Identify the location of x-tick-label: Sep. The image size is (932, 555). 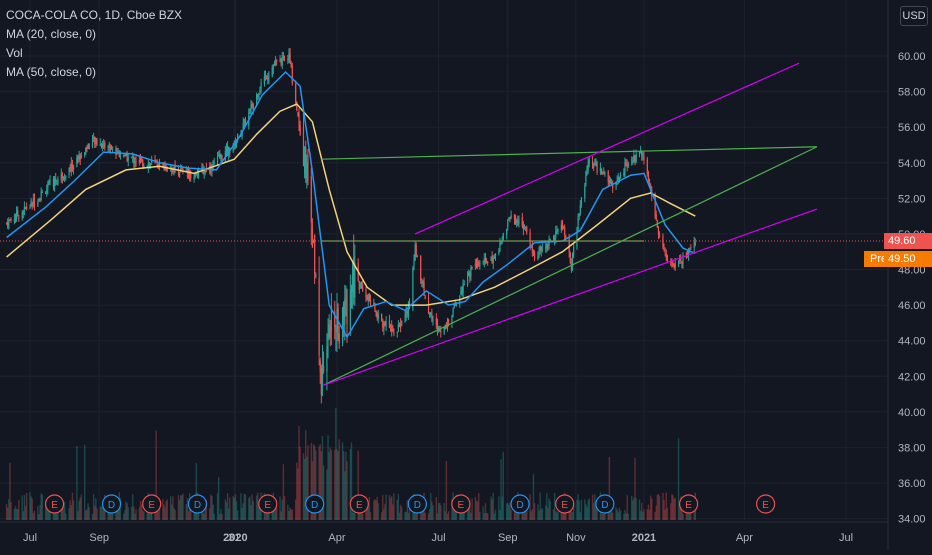
(508, 538).